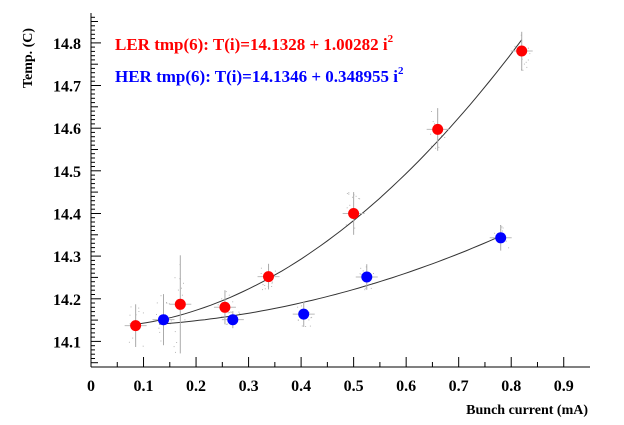 Image resolution: width=624 pixels, height=425 pixels. What do you see at coordinates (67, 300) in the screenshot?
I see `y-tick-label: 14.2` at bounding box center [67, 300].